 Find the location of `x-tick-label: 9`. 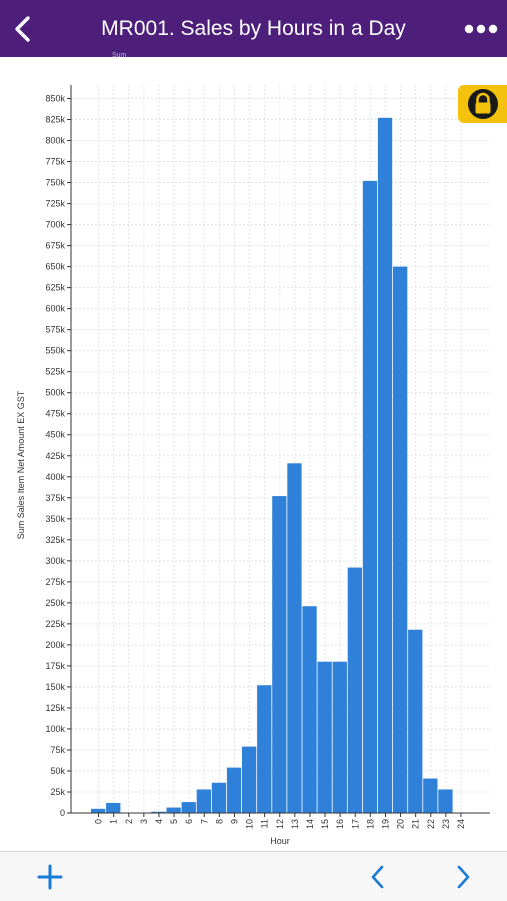

x-tick-label: 9 is located at coordinates (234, 821).